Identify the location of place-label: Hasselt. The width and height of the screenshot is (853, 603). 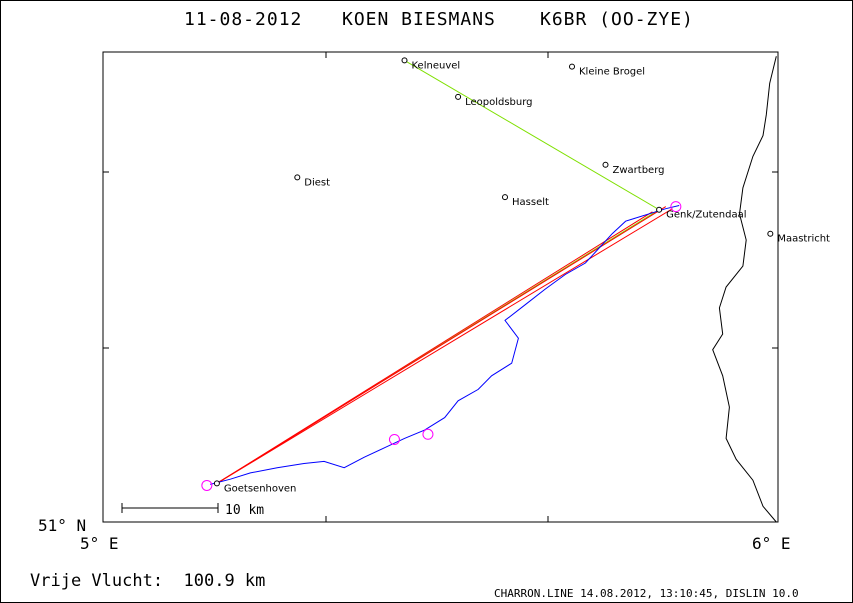
(530, 202).